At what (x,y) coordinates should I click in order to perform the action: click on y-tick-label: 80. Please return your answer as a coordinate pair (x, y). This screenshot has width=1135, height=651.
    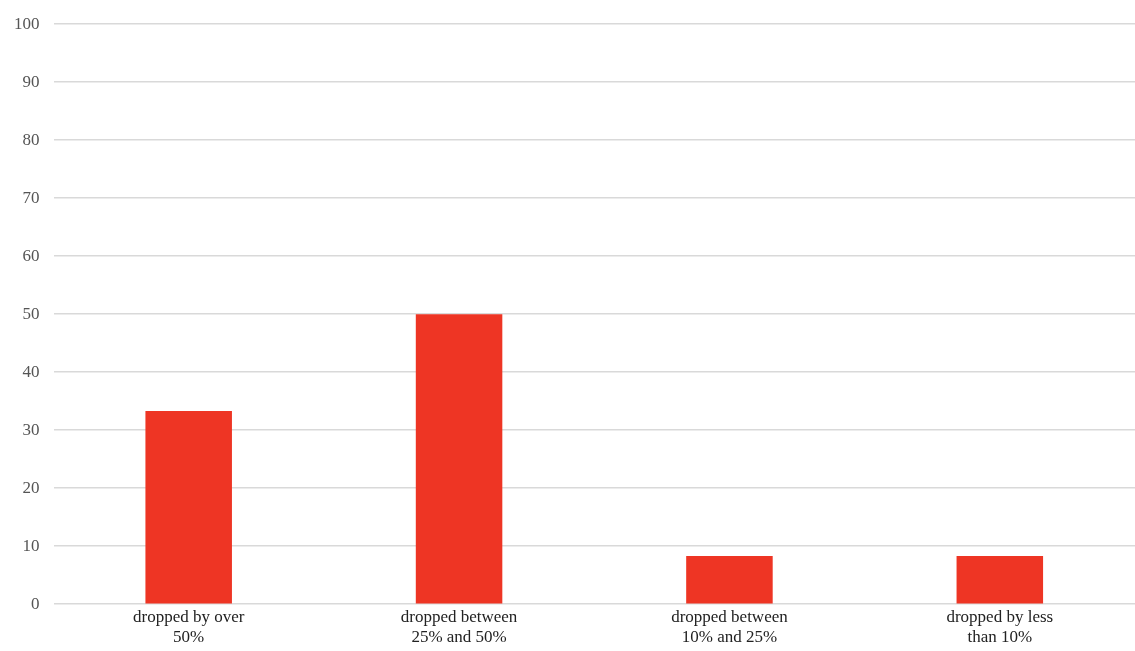
    Looking at the image, I should click on (31, 139).